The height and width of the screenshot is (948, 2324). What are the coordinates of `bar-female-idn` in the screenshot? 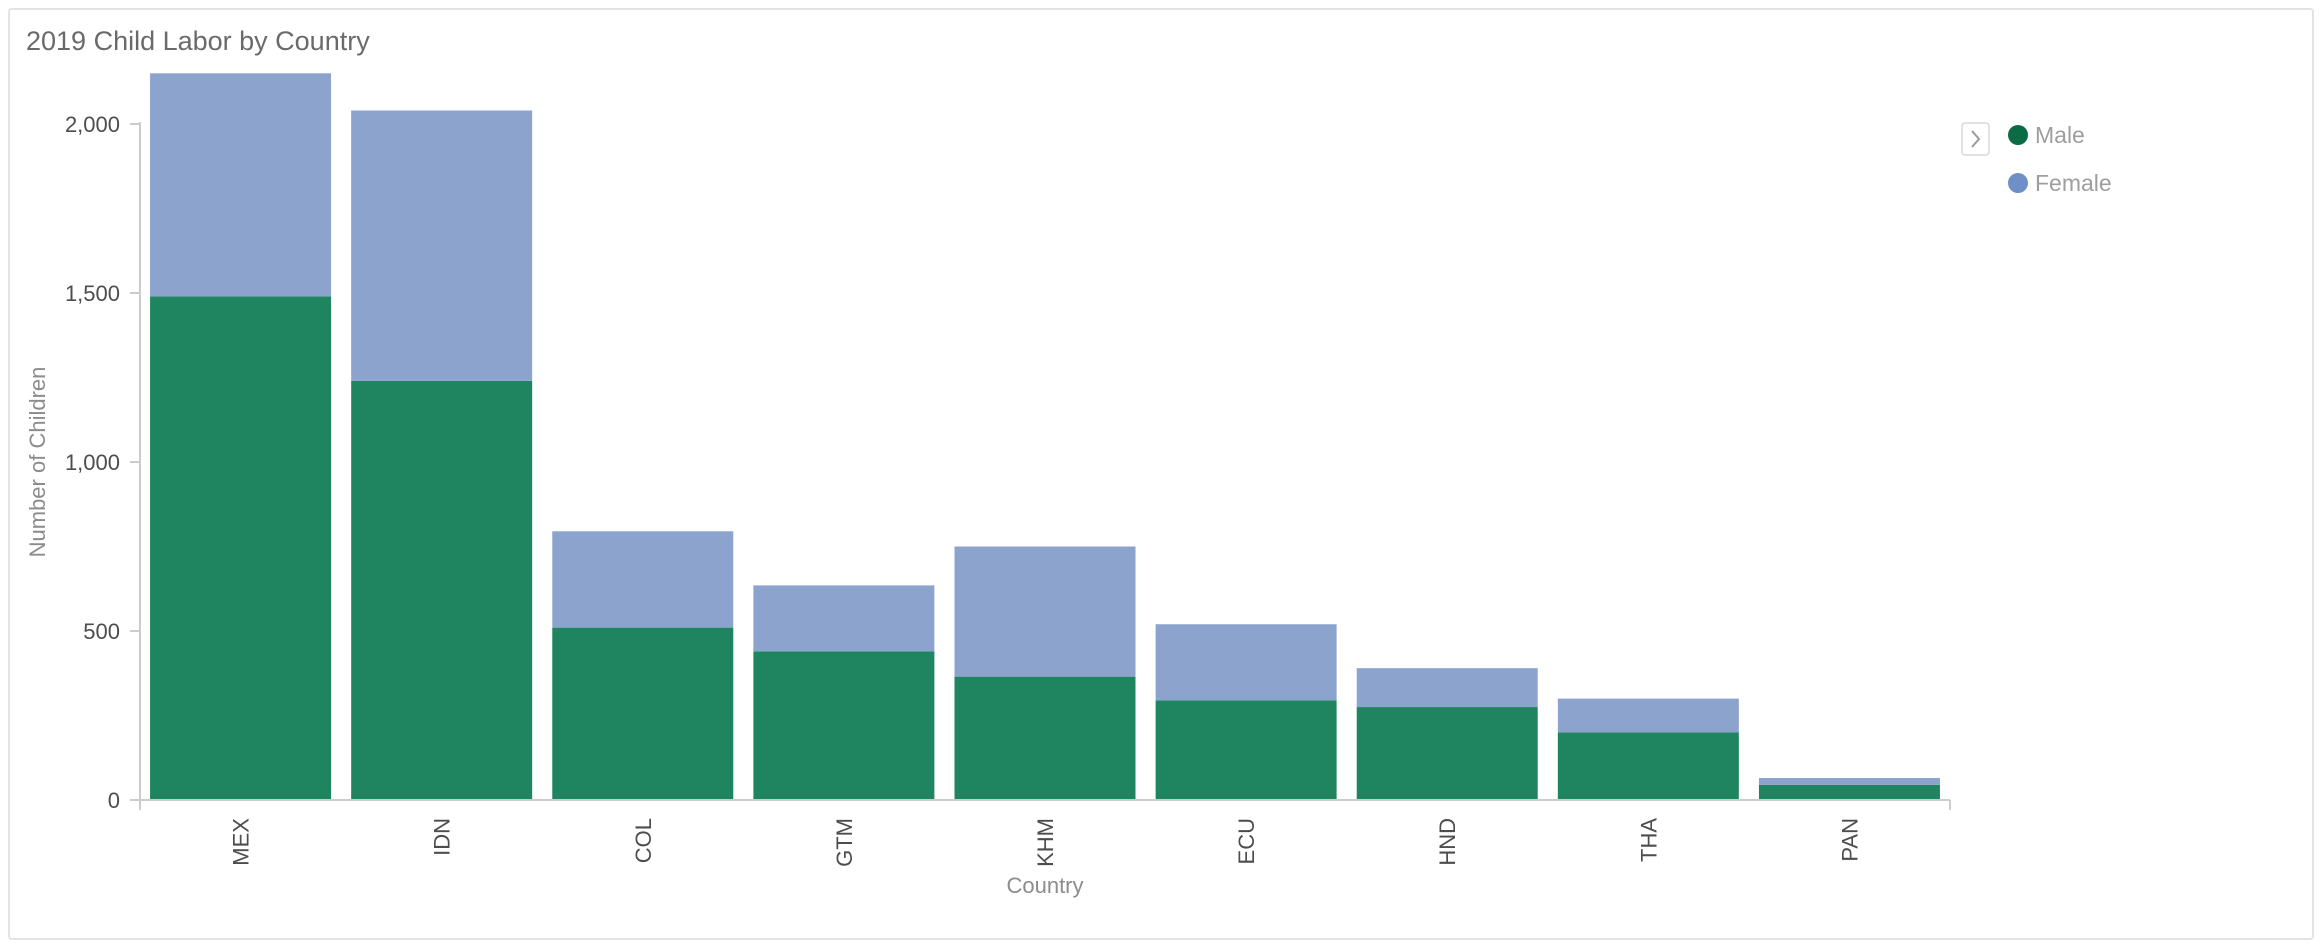 It's located at (442, 245).